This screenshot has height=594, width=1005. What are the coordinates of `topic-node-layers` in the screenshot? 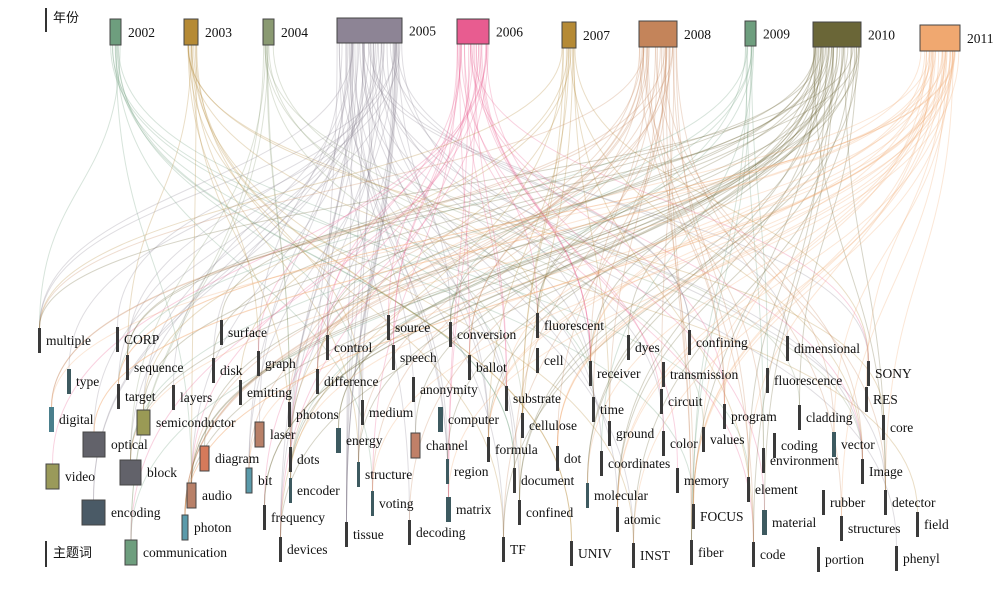 It's located at (173, 397).